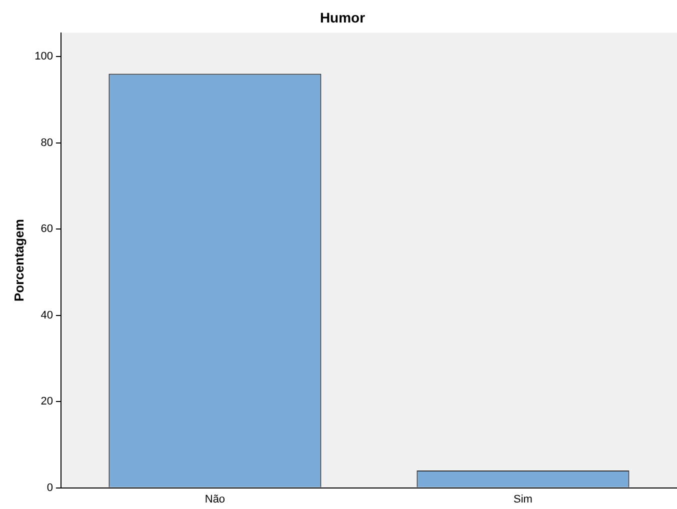 This screenshot has height=509, width=677. Describe the element at coordinates (523, 499) in the screenshot. I see `x-tick-label: Sim` at that location.